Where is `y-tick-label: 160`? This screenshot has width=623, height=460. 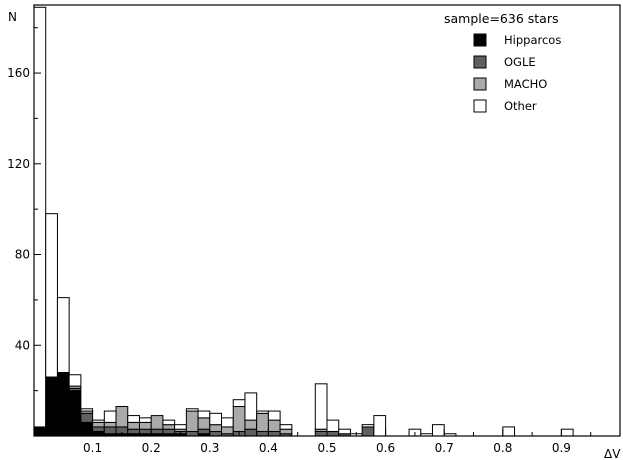 y-tick-label: 160 is located at coordinates (18, 73).